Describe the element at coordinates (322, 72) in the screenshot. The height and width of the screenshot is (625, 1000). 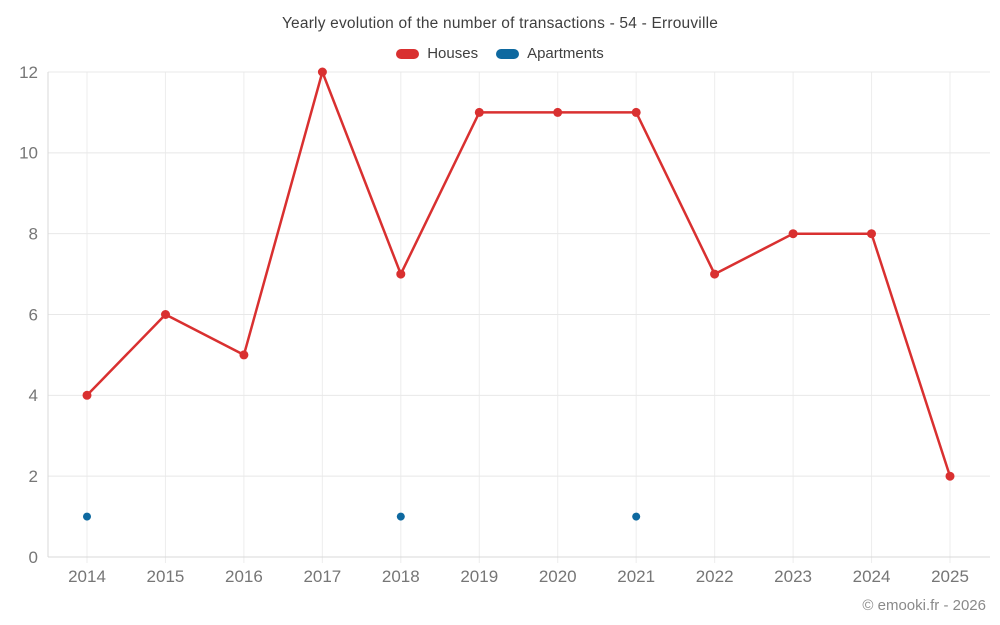
I see `point-houses-2017` at that location.